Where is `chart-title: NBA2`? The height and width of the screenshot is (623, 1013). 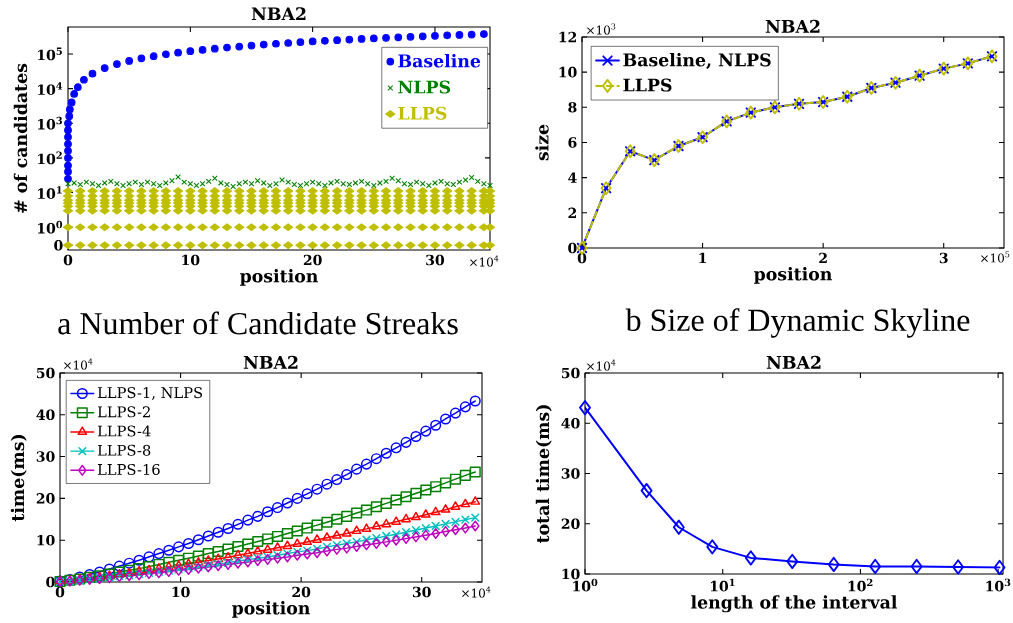
chart-title: NBA2 is located at coordinates (792, 26).